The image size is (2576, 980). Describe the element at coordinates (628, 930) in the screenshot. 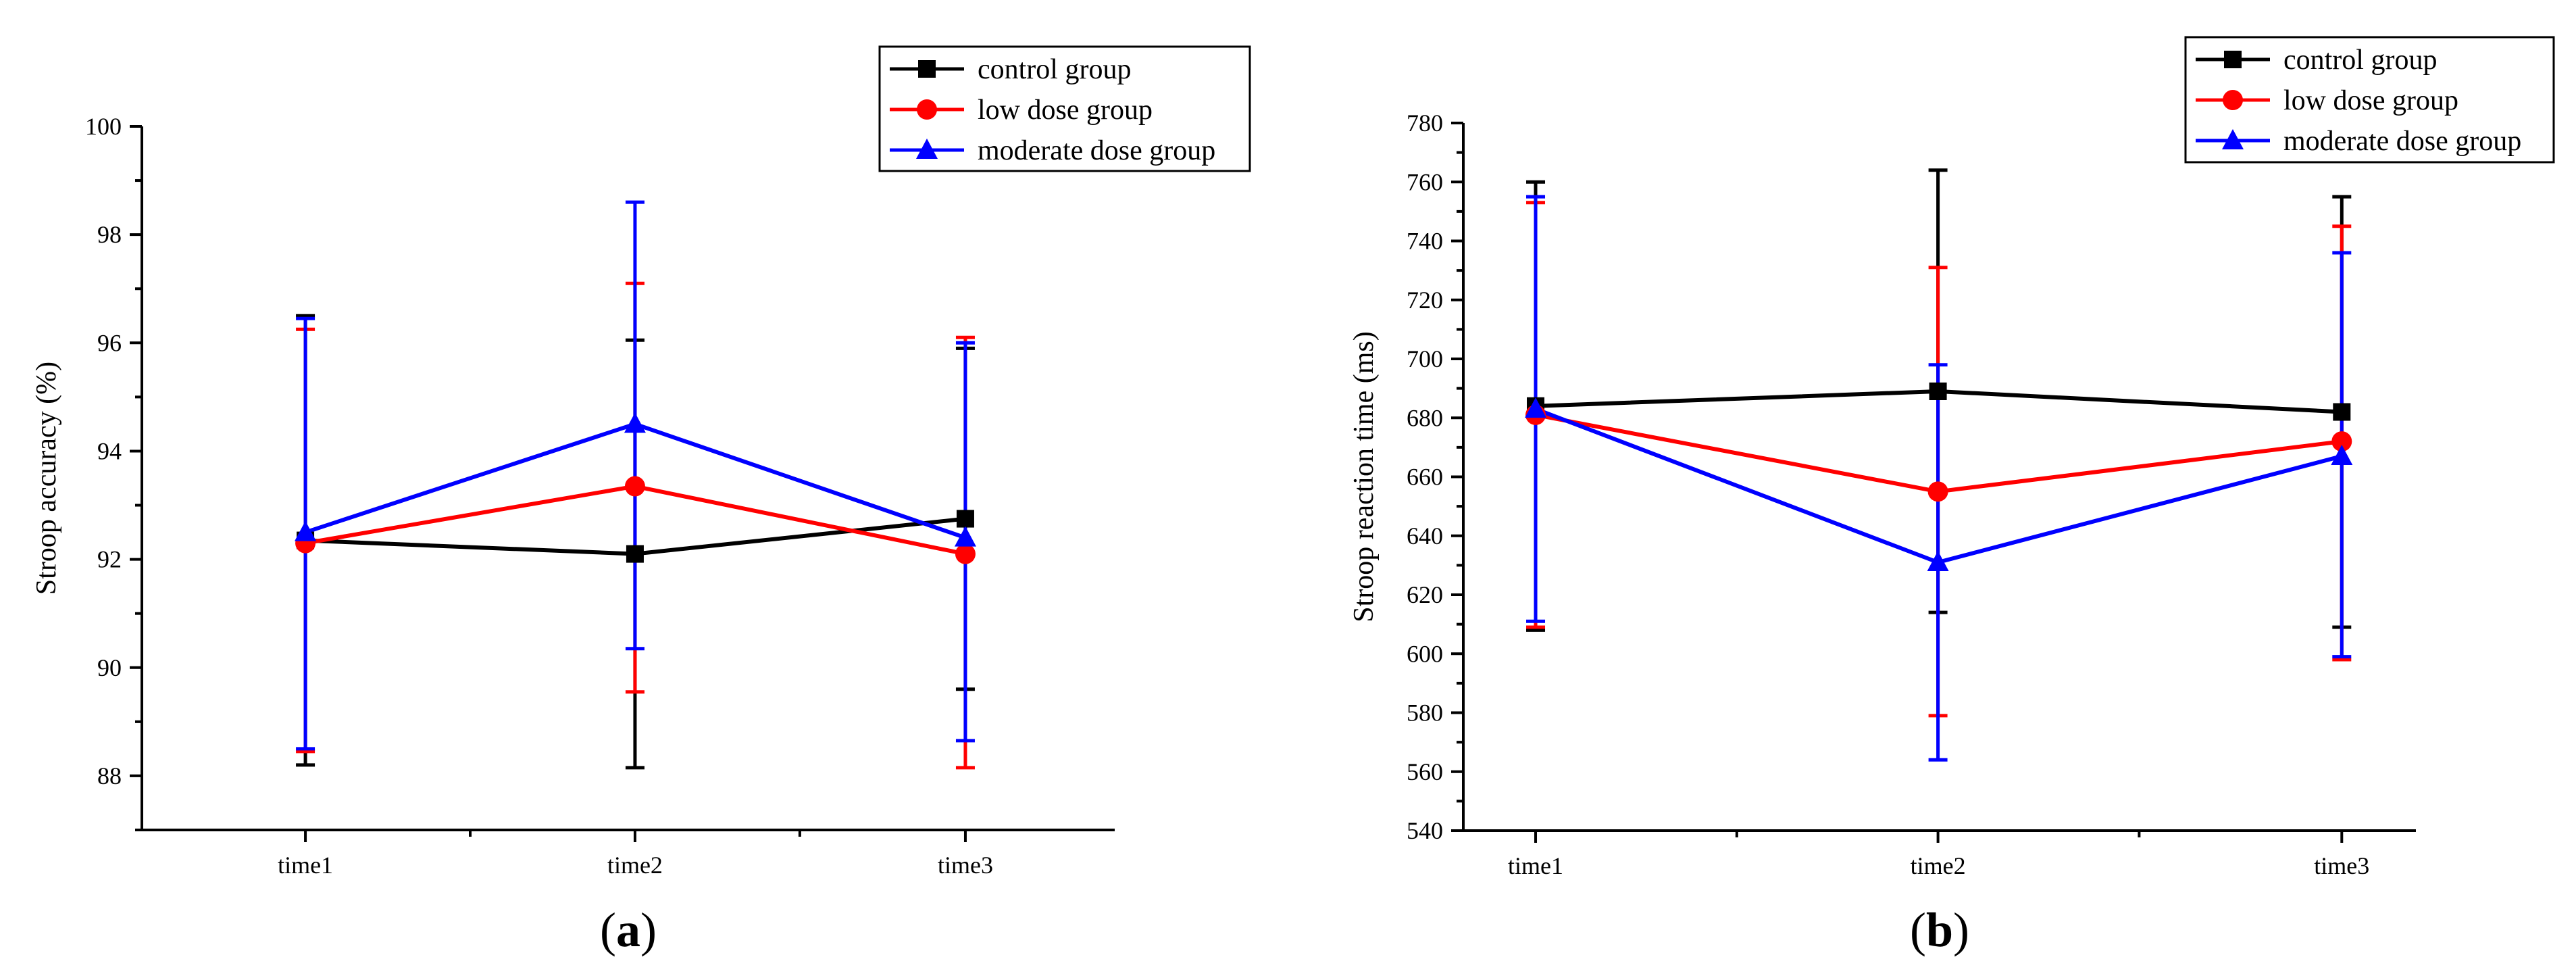

I see `panel-label: (a)` at that location.